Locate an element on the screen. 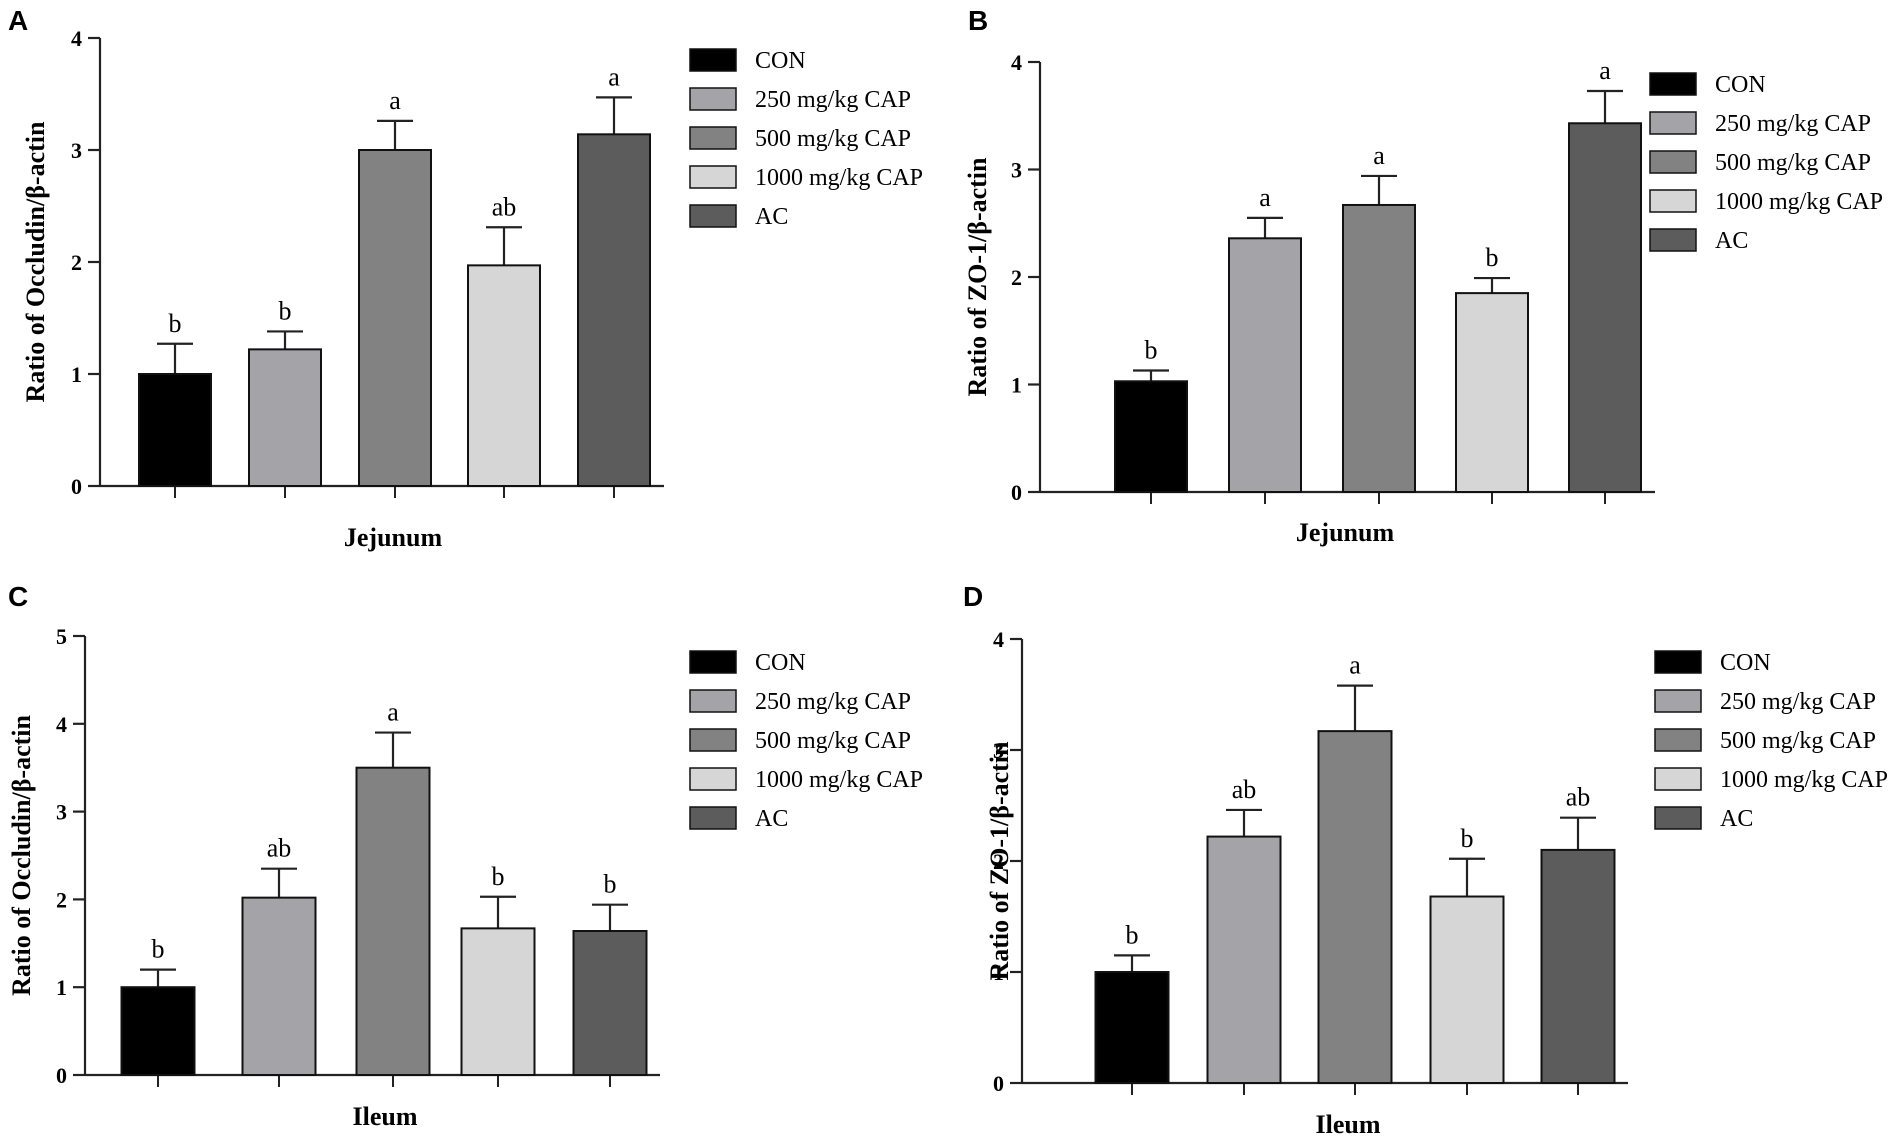 The height and width of the screenshot is (1140, 1903). y-tick-label: 5 is located at coordinates (61, 636).